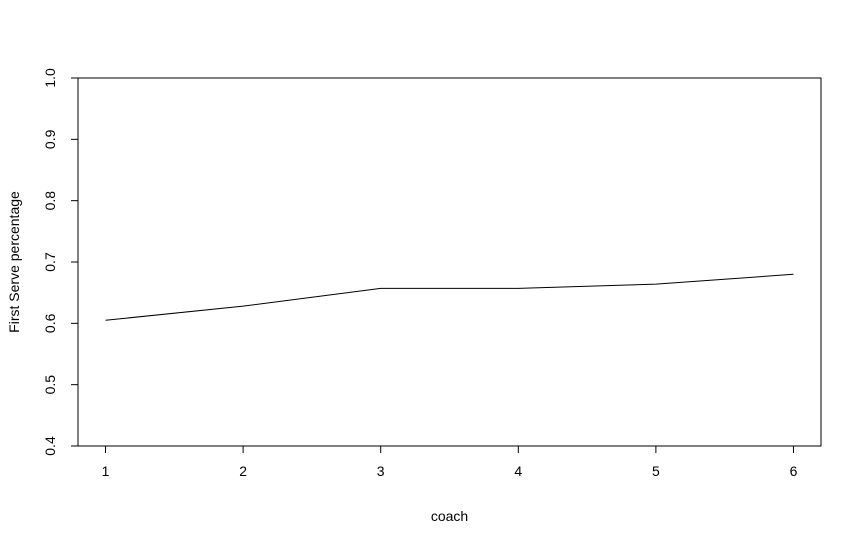  I want to click on series-line, so click(449, 297).